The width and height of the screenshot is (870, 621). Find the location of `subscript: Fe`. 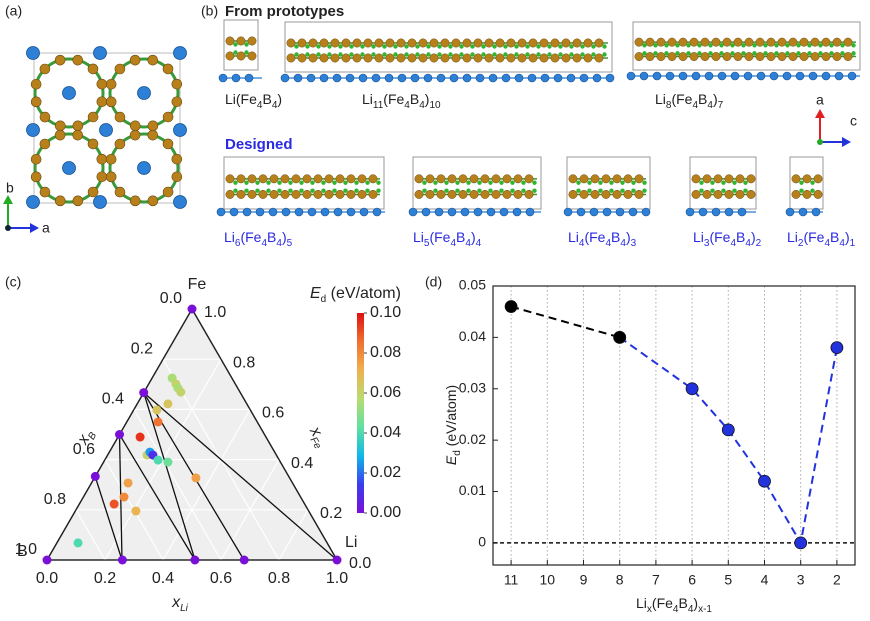

subscript: Fe is located at coordinates (315, 443).